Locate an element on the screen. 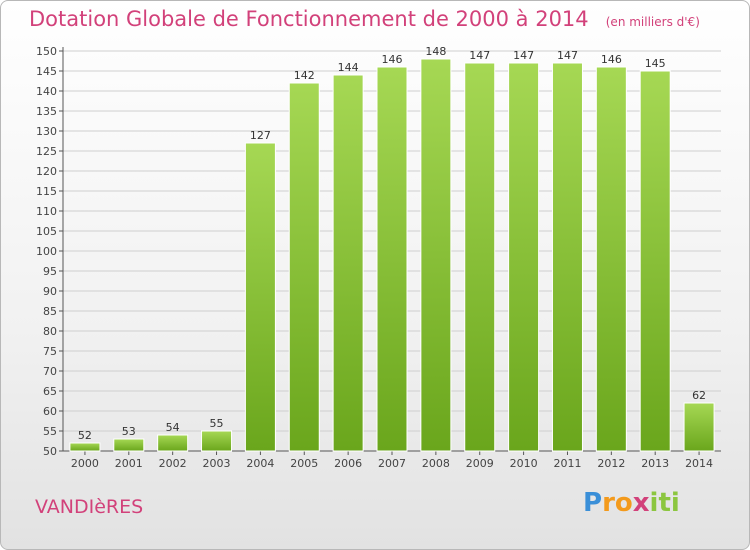 This screenshot has height=550, width=750. y-tick-label: 95 is located at coordinates (50, 271).